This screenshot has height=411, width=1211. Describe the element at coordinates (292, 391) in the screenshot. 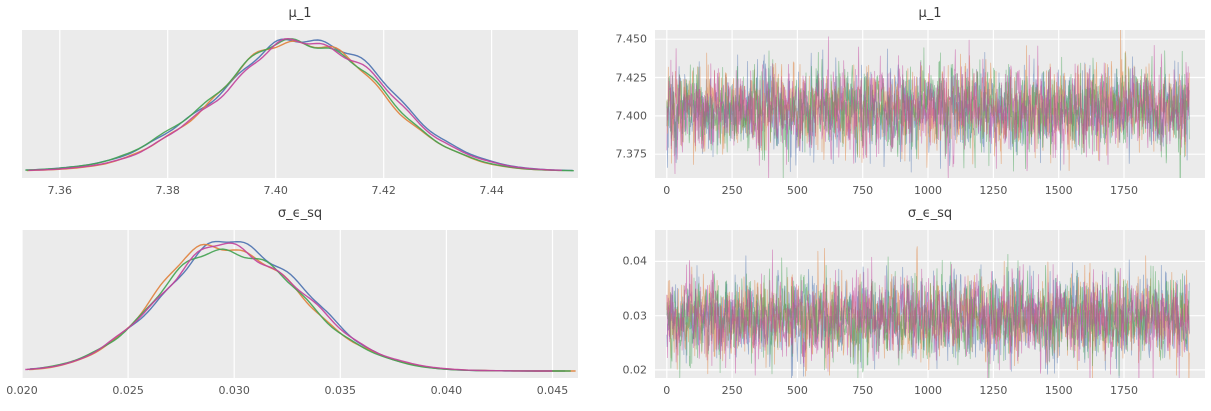

I see `sigma-density-x-axis-tick-labels: 0.020 0.025 0.030 0.035 0.040 0.045` at that location.